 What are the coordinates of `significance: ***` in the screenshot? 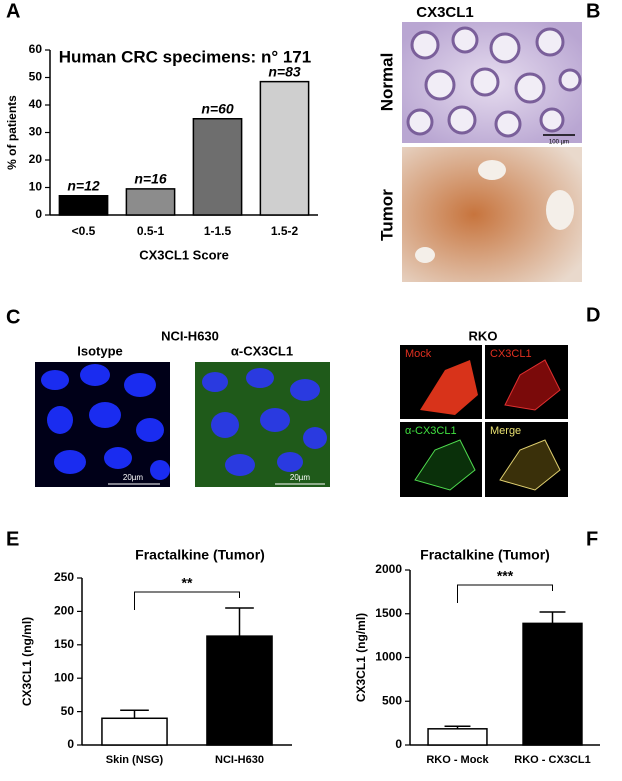 It's located at (505, 576).